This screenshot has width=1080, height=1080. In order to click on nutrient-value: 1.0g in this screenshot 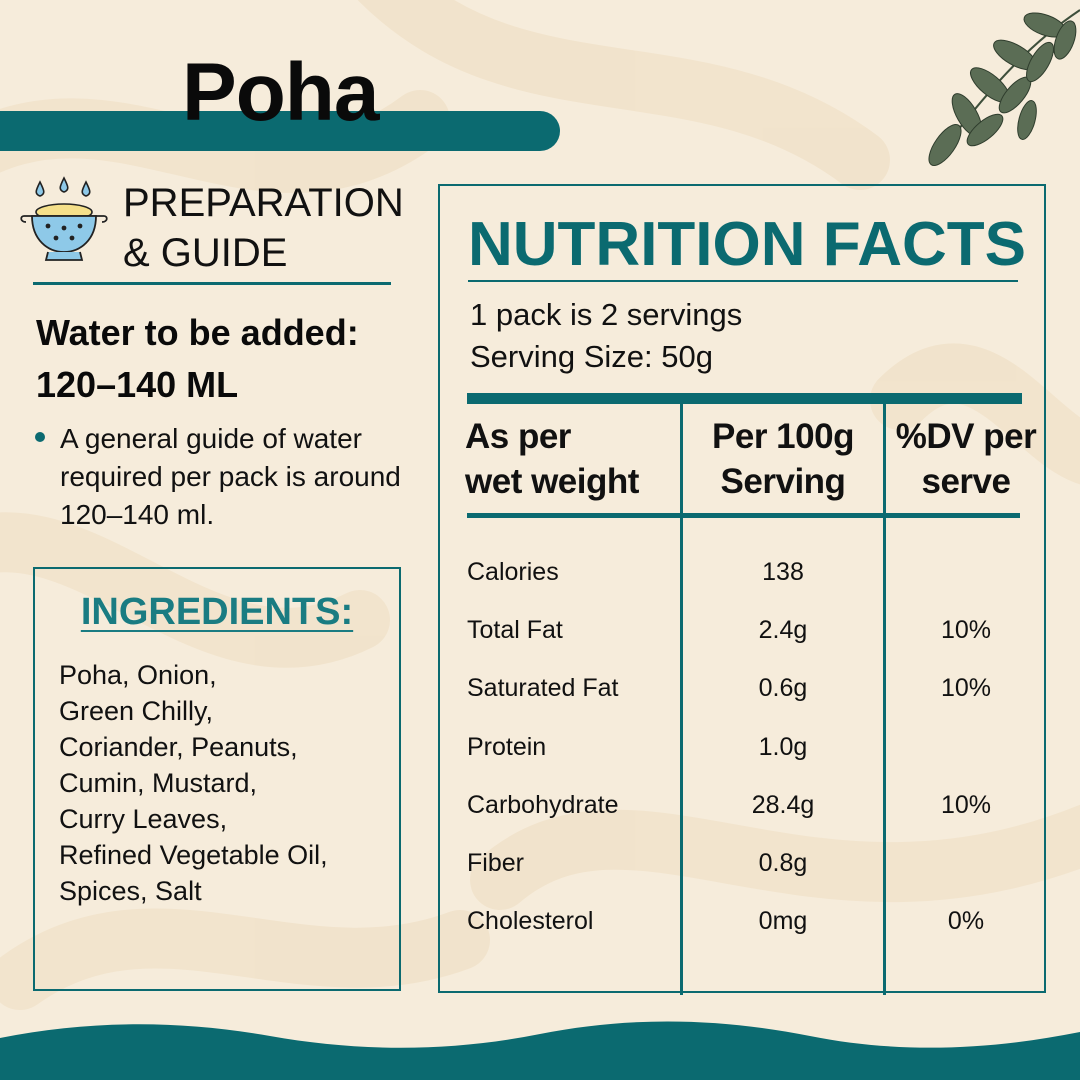, I will do `click(783, 746)`.